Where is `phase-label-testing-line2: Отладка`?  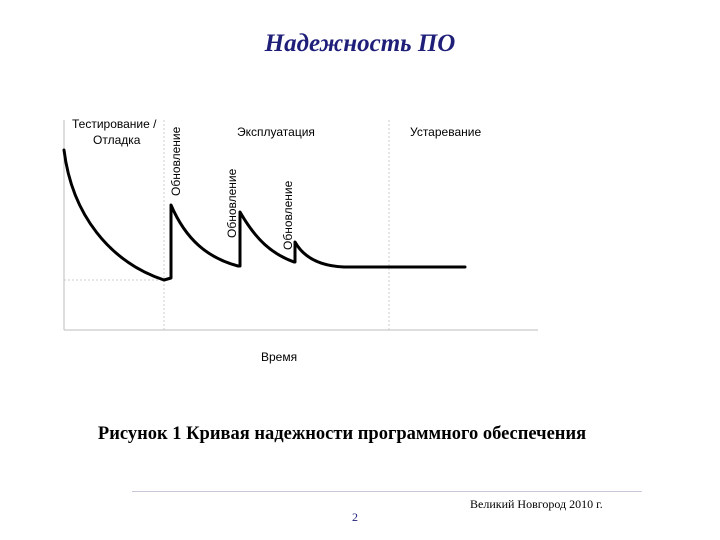 phase-label-testing-line2: Отладка is located at coordinates (117, 140).